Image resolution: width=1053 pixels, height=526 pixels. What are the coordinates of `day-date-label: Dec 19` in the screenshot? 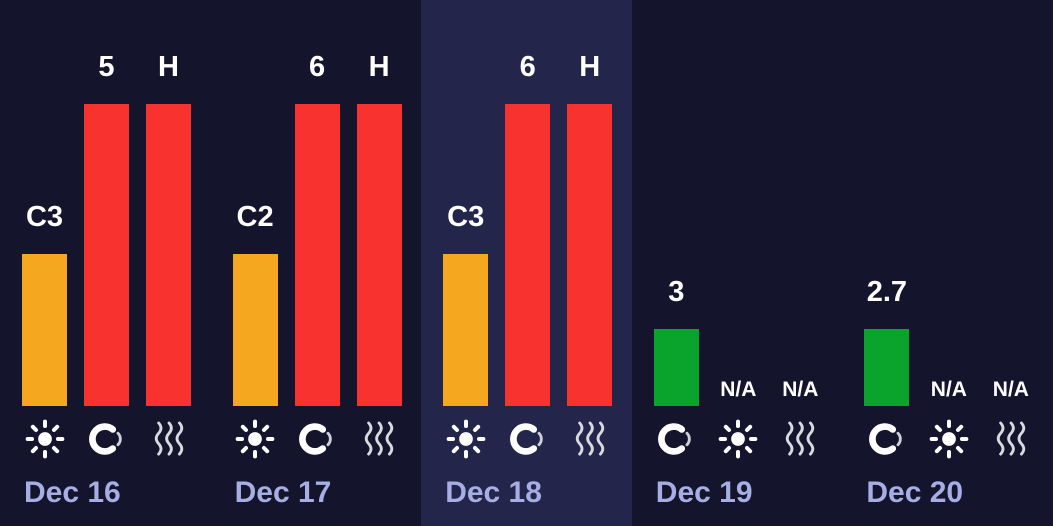 It's located at (704, 492).